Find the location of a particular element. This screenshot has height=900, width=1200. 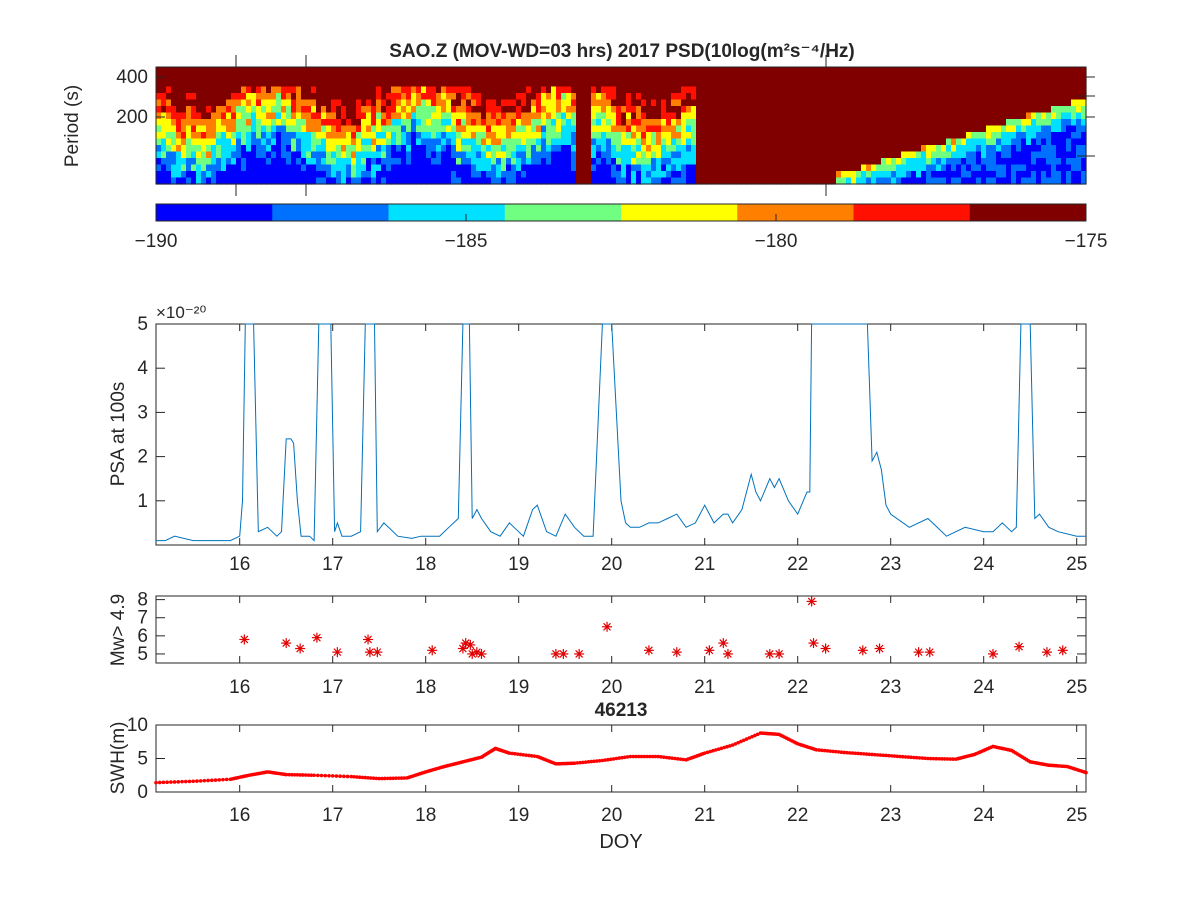

x-tick-label: 21 is located at coordinates (704, 687).